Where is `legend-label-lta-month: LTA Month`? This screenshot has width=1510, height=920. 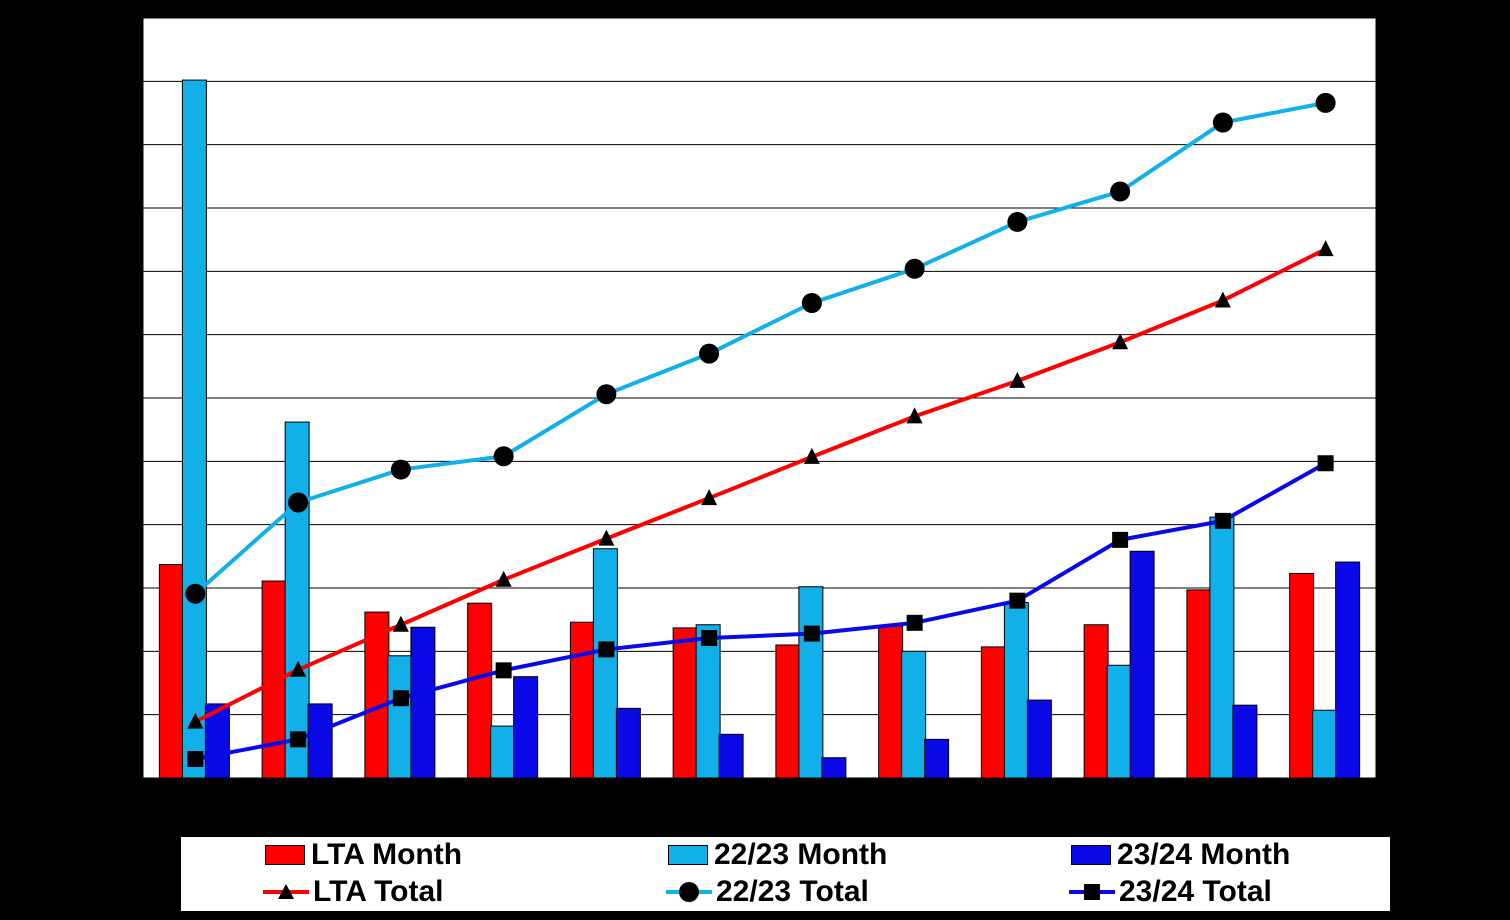
legend-label-lta-month: LTA Month is located at coordinates (387, 854).